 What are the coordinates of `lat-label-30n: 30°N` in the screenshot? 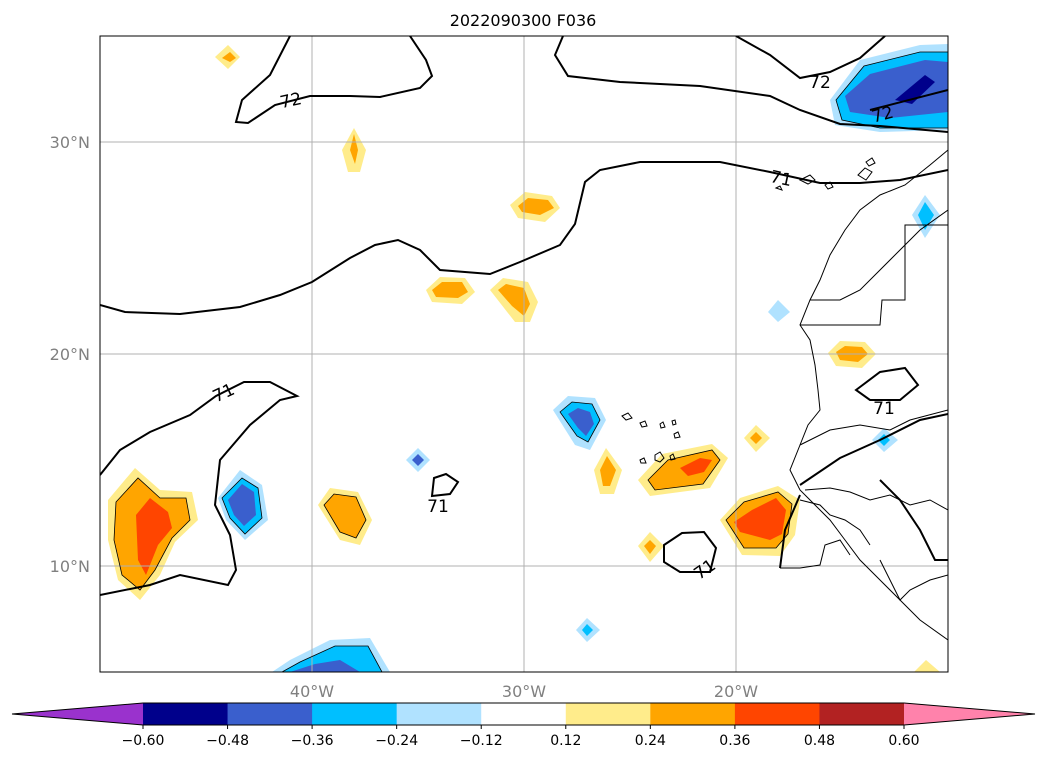 It's located at (70, 142).